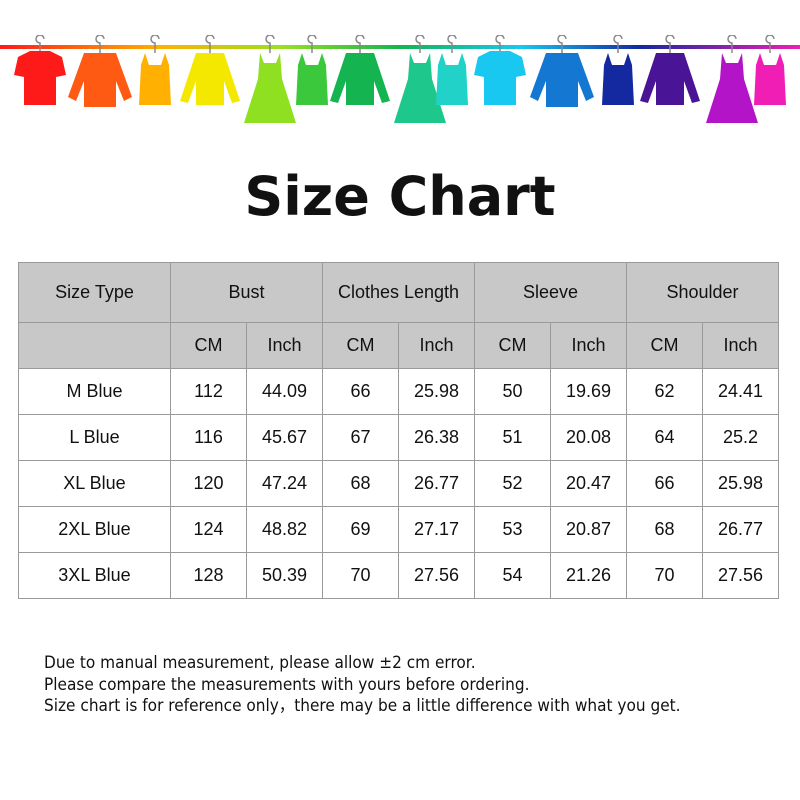  I want to click on measurement-cell: 69, so click(360, 529).